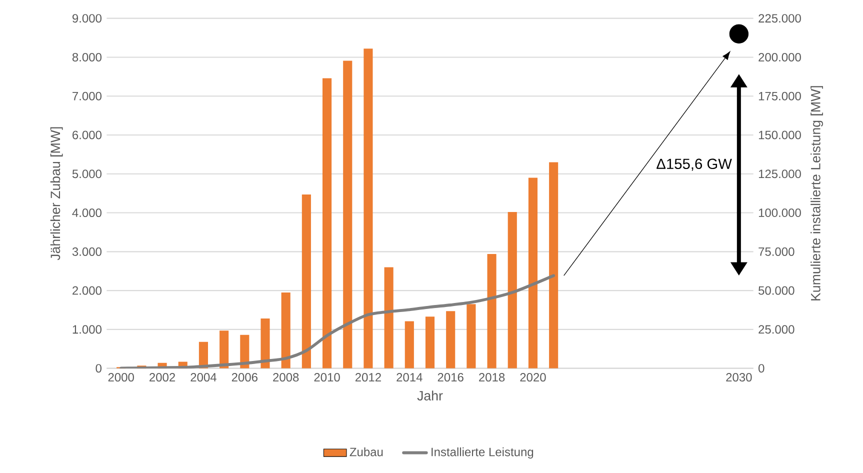 Image resolution: width=863 pixels, height=473 pixels. What do you see at coordinates (163, 377) in the screenshot?
I see `x-tick-label: 2002` at bounding box center [163, 377].